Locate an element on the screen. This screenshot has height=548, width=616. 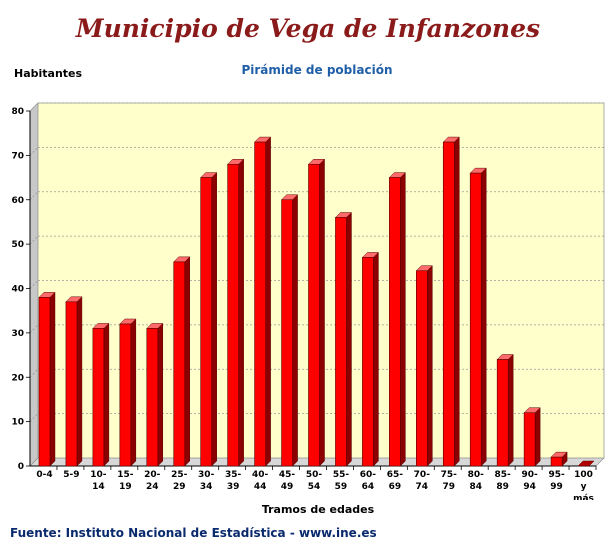
x-tick-label-line: 15- is located at coordinates (125, 475).